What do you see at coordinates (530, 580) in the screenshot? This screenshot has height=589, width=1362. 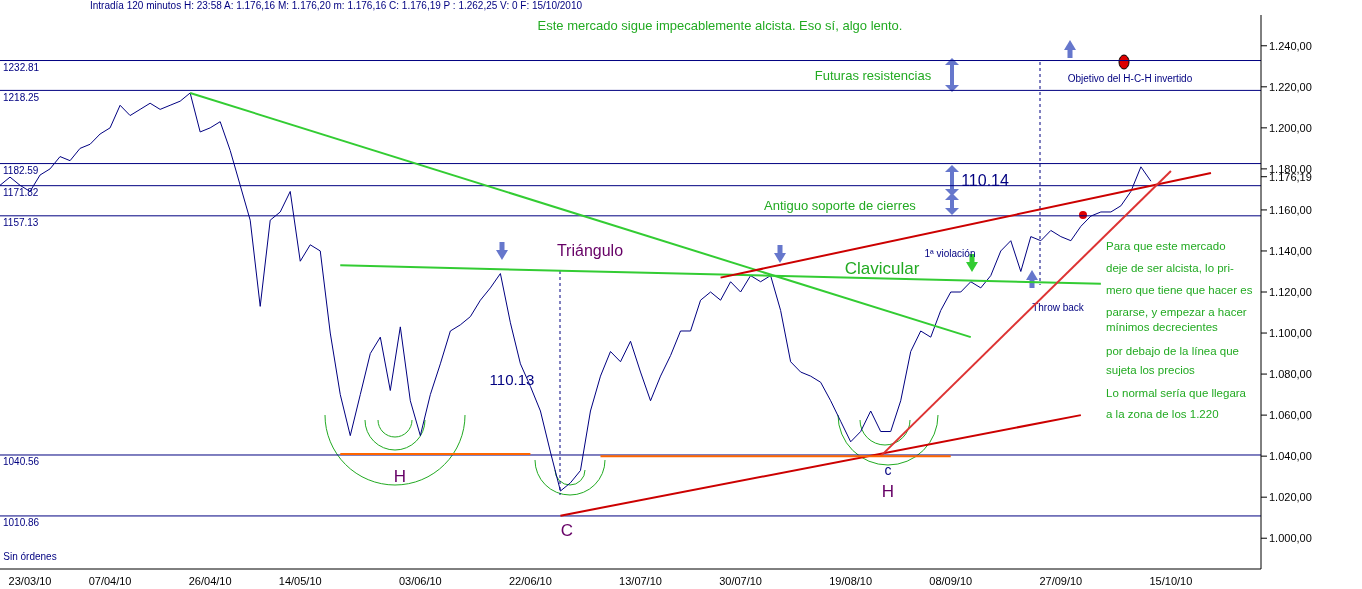 I see `x-tick-label: 22/06/10` at bounding box center [530, 580].